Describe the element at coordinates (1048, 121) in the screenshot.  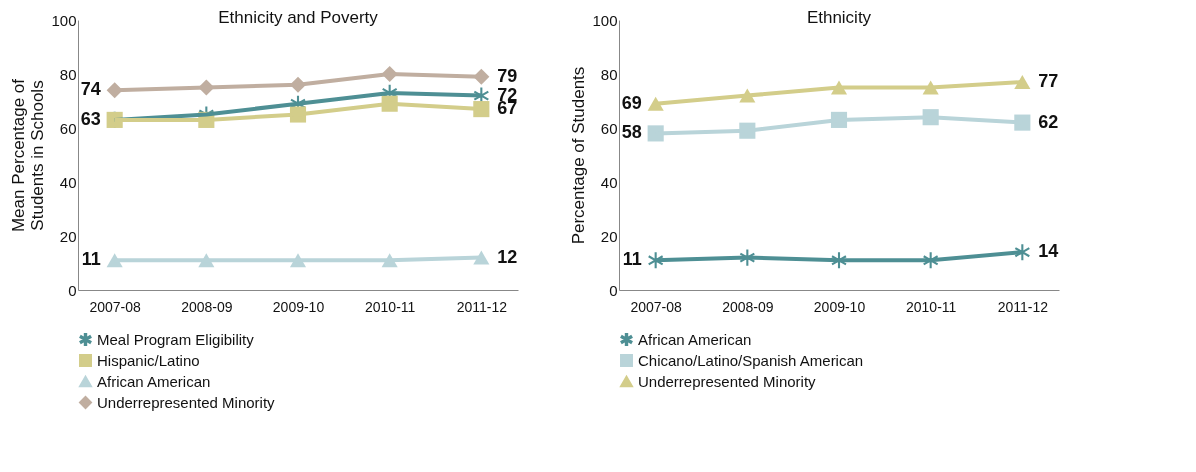
I see `data-label: 62` at that location.